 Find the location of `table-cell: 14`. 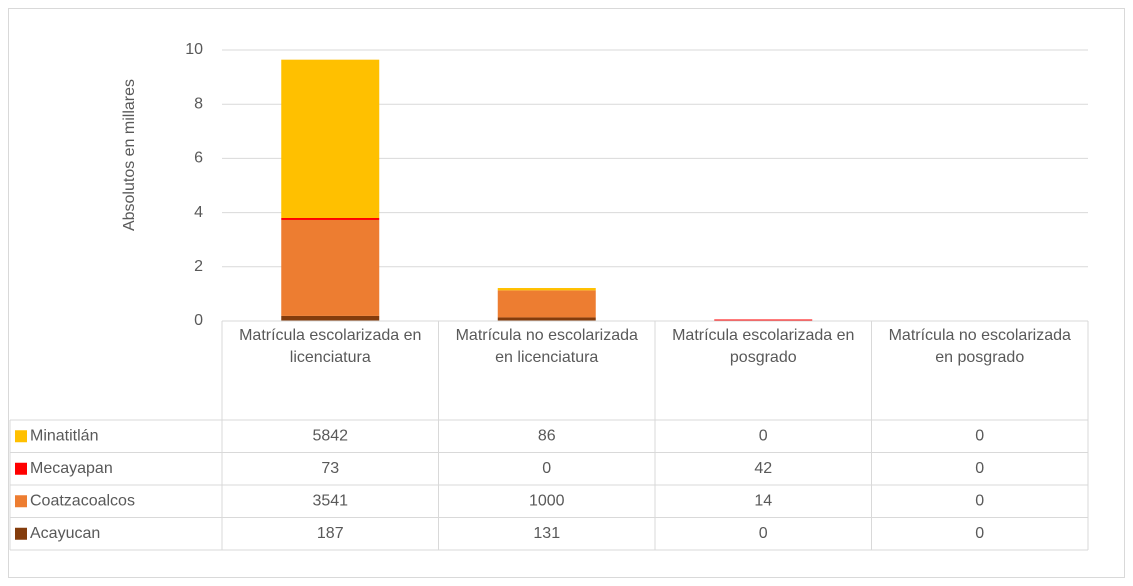

table-cell: 14 is located at coordinates (763, 500).